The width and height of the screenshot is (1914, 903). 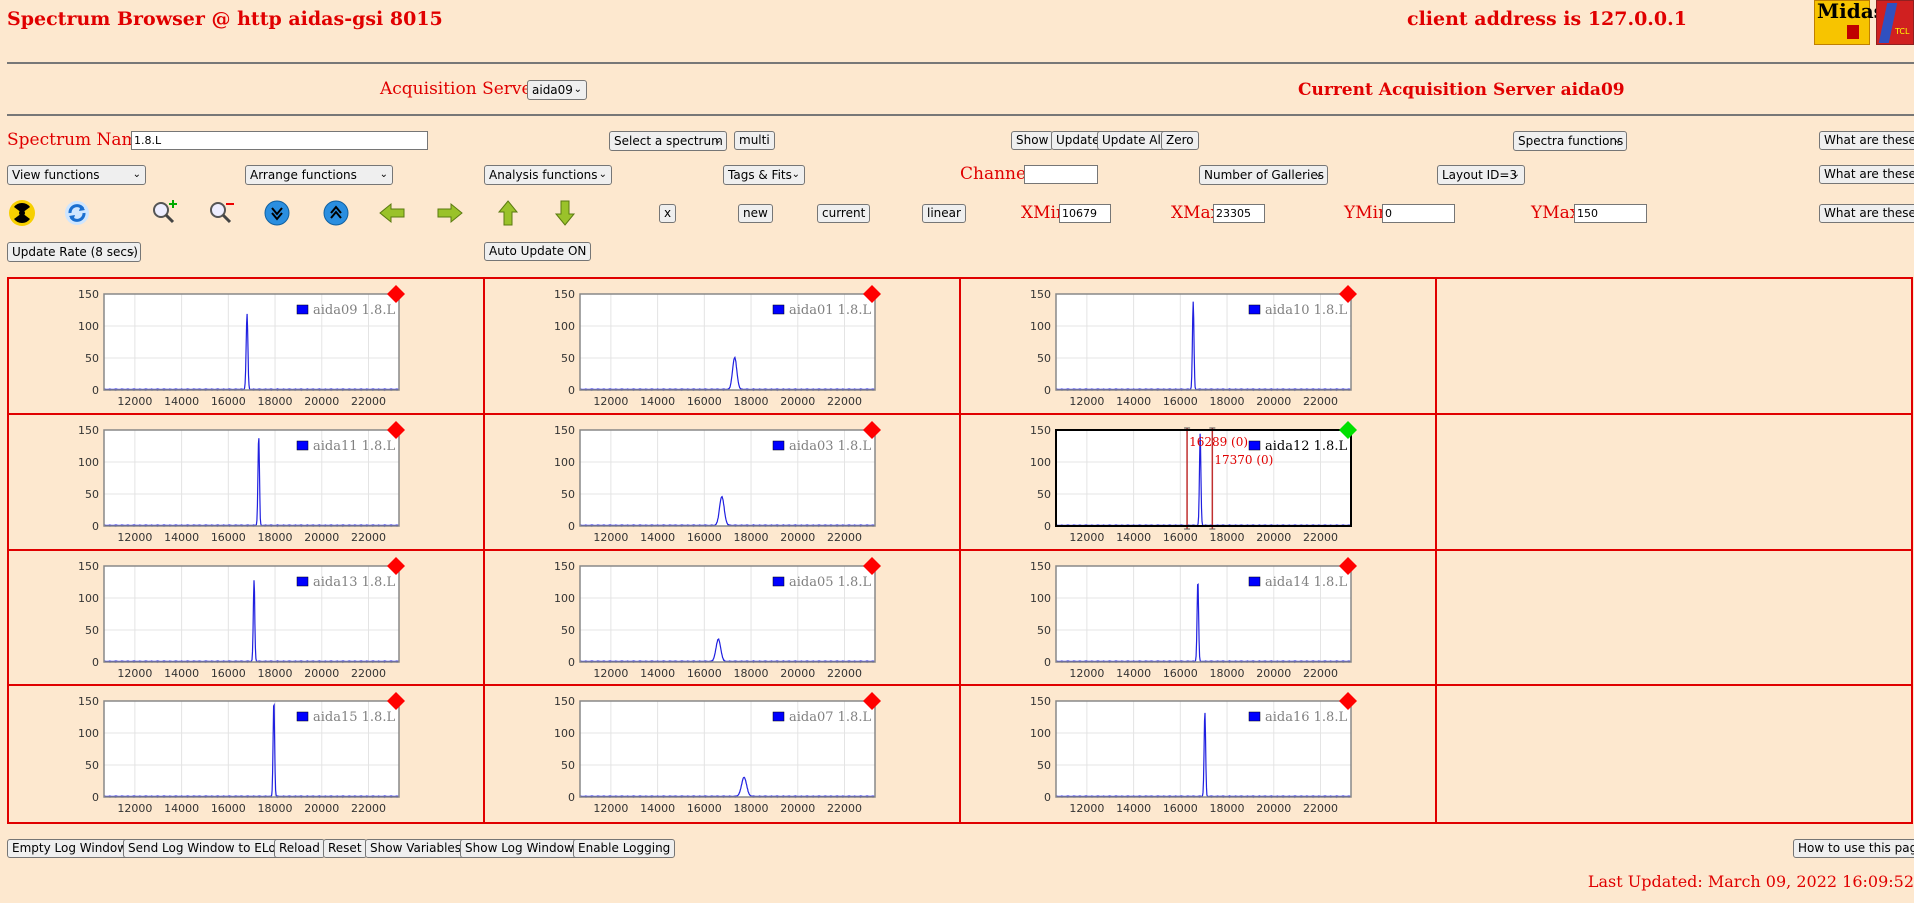 I want to click on arrow-down-icon, so click(x=565, y=213).